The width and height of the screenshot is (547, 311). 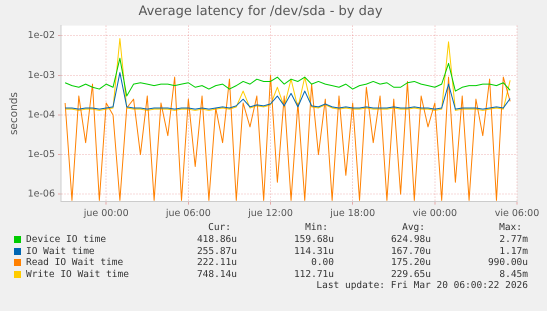 I want to click on text: 1.17m, so click(x=513, y=251).